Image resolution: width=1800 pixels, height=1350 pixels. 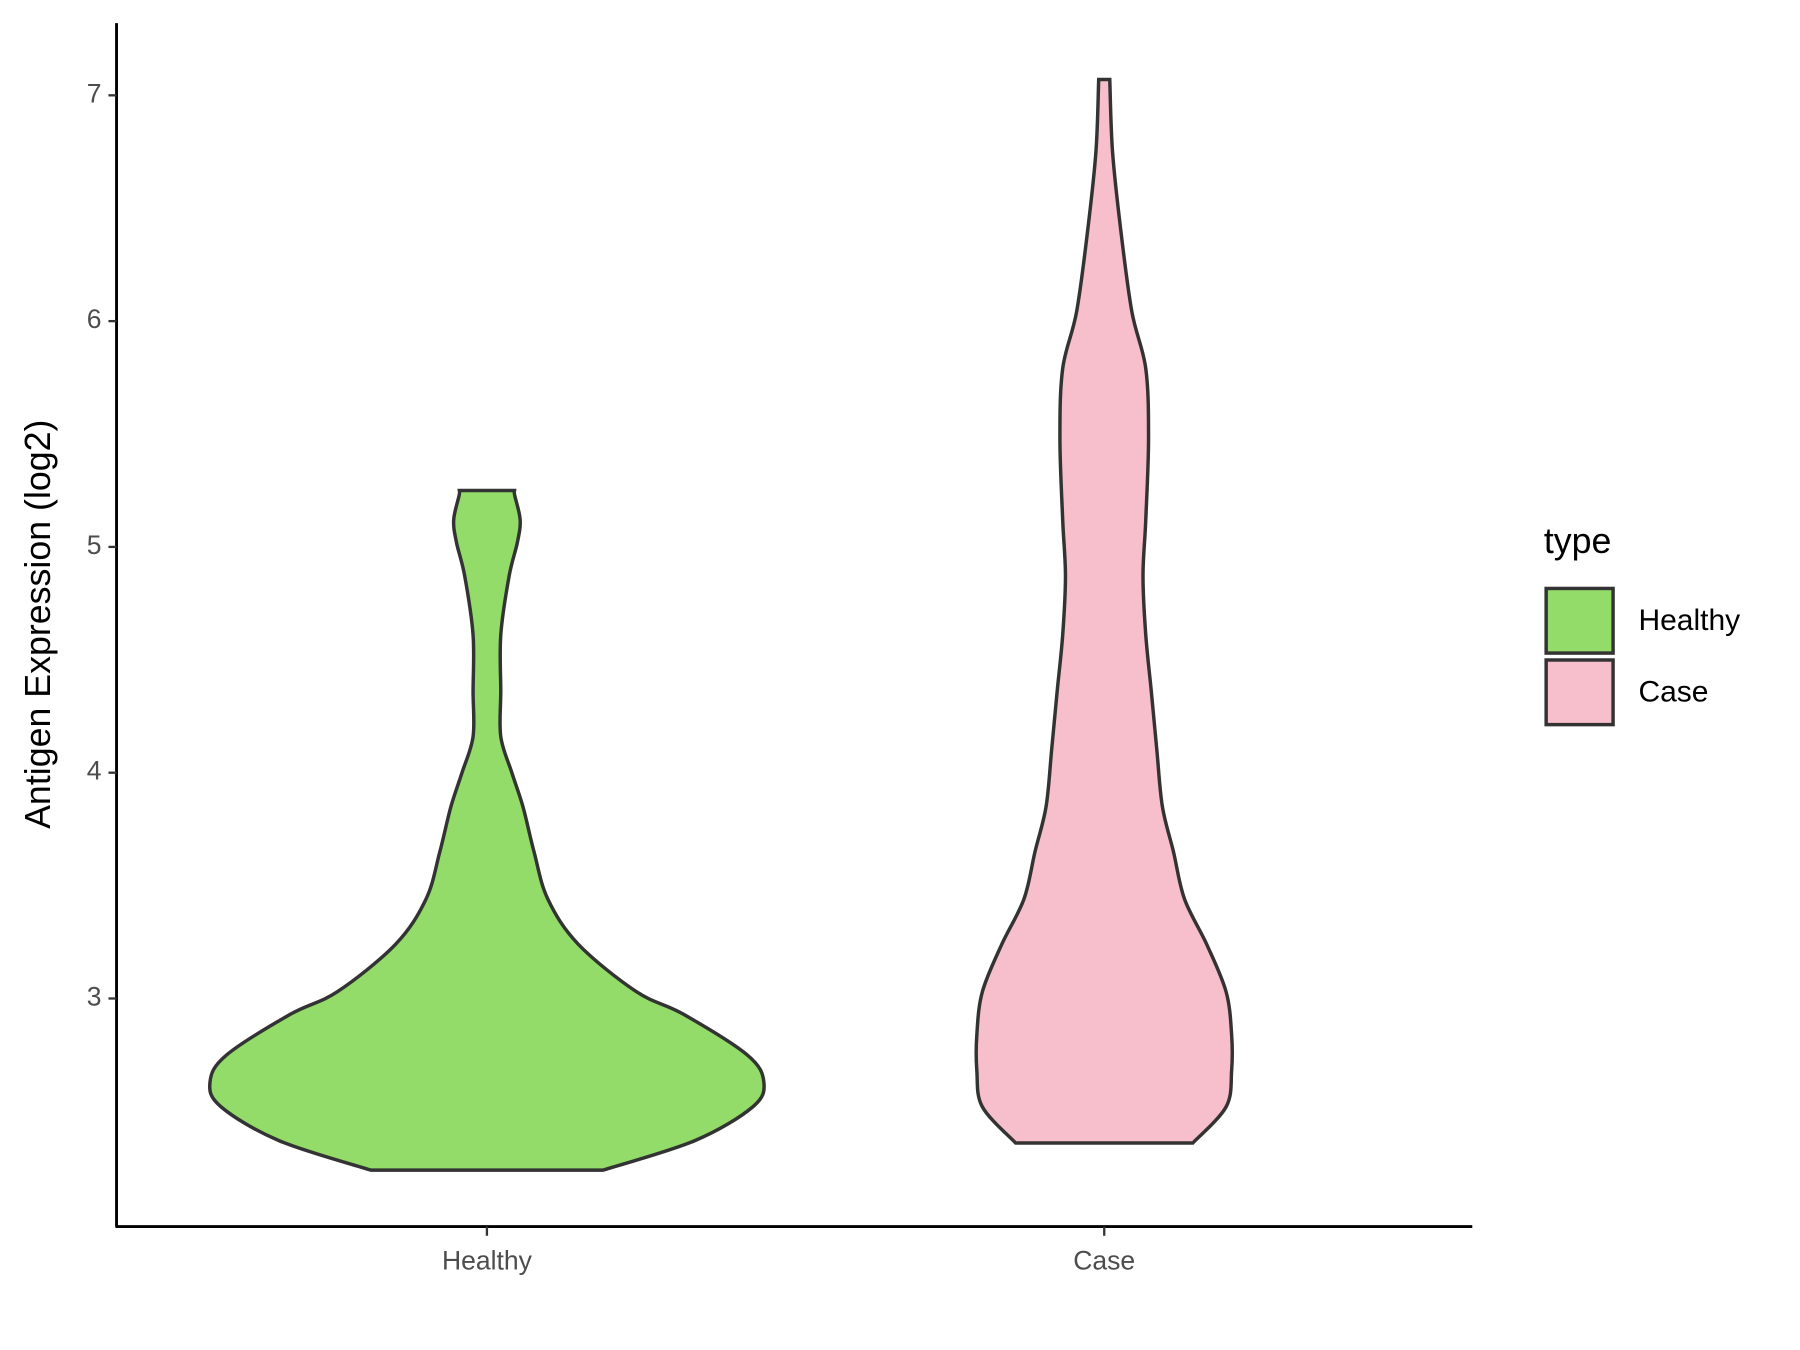 What do you see at coordinates (487, 1260) in the screenshot?
I see `x-tick-label: Healthy` at bounding box center [487, 1260].